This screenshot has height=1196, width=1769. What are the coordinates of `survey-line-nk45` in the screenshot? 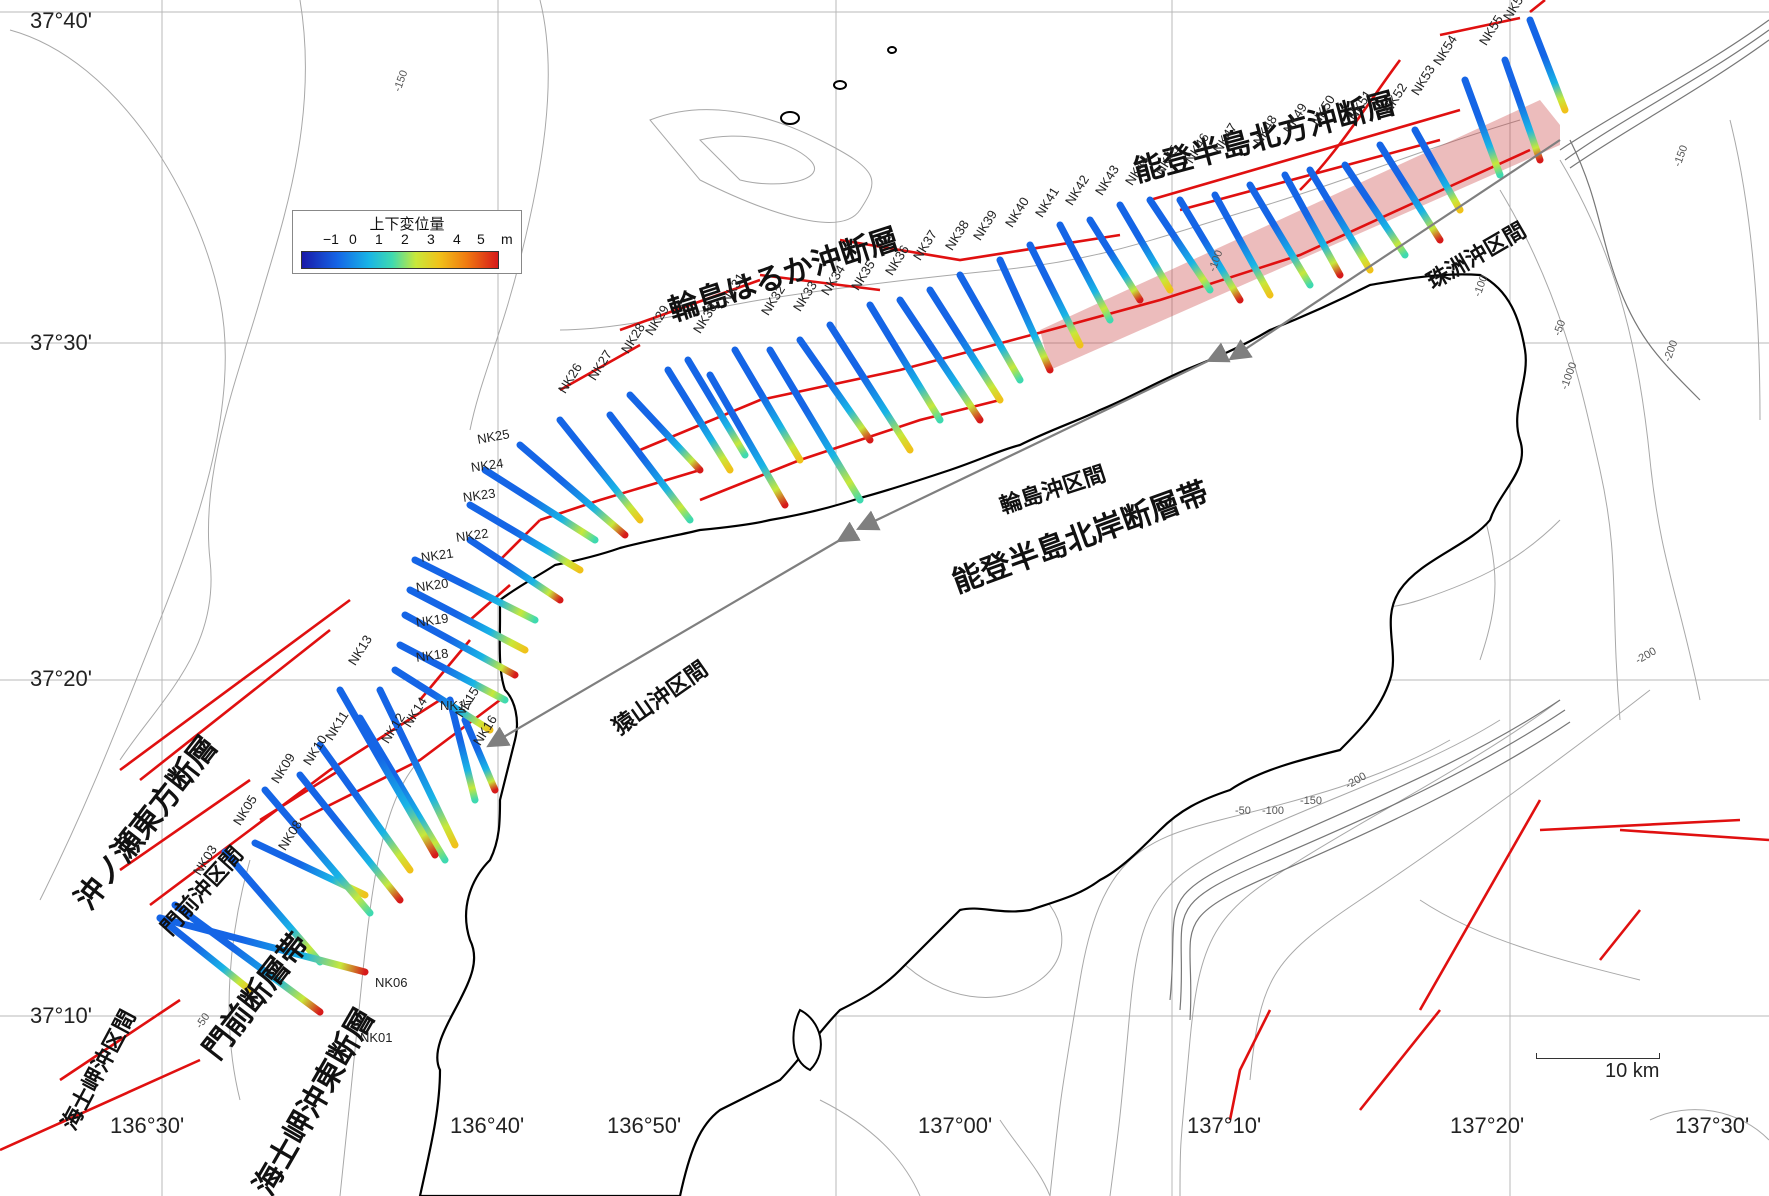 It's located at (1180, 245).